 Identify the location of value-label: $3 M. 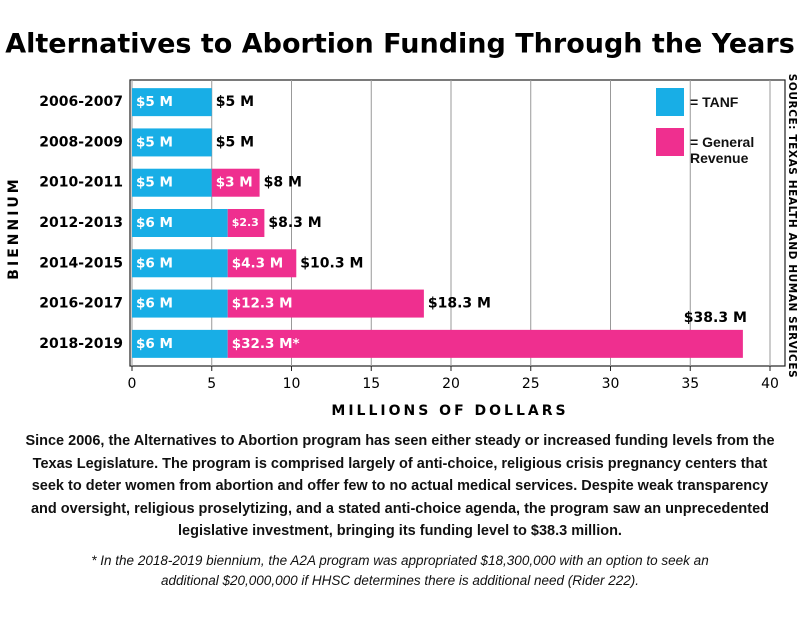
(234, 183).